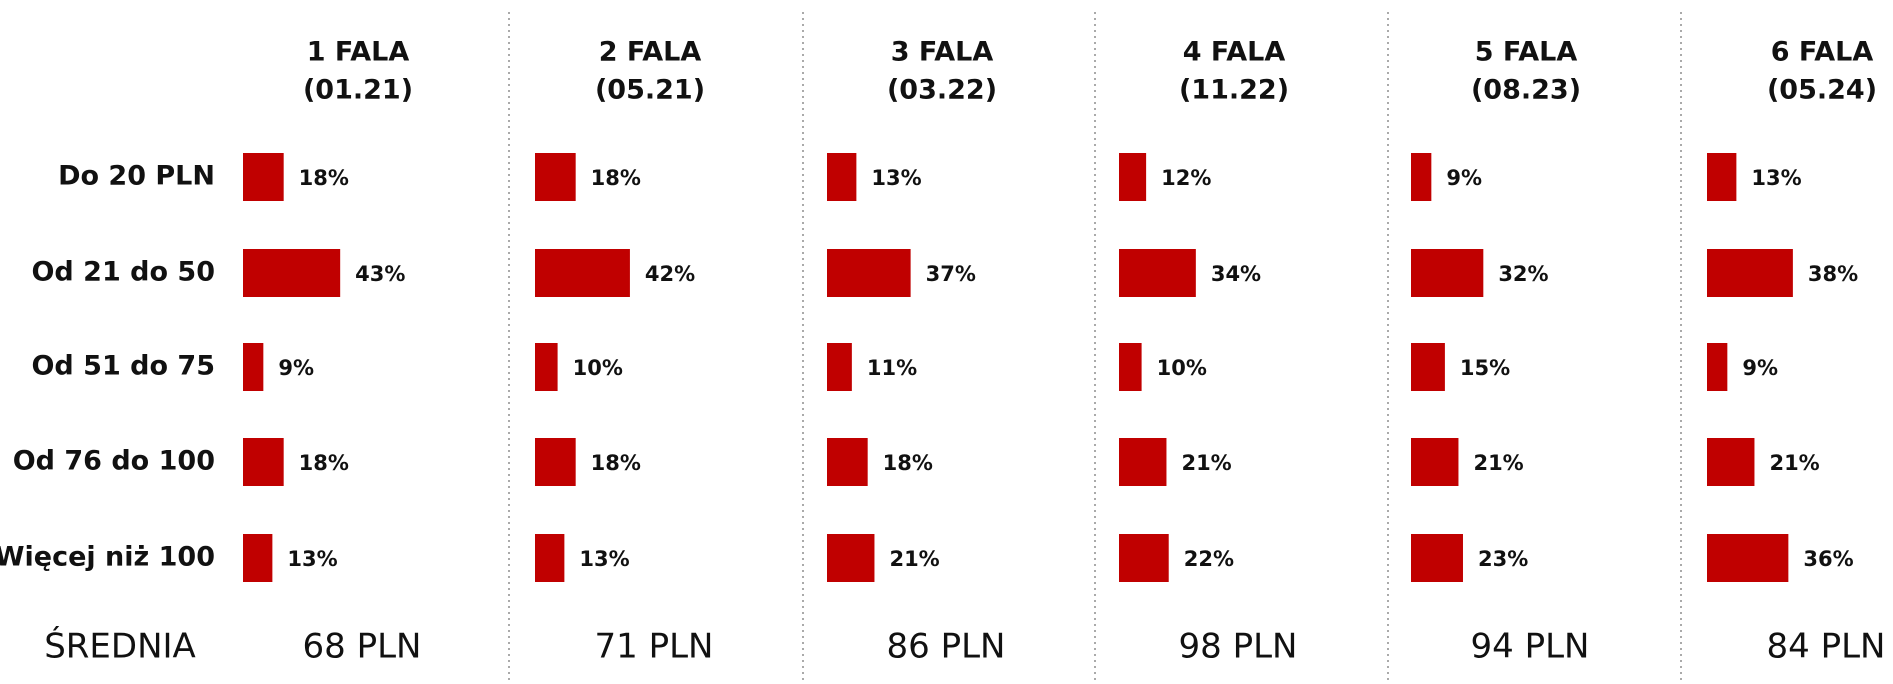 This screenshot has width=1893, height=684. I want to click on value-label: 43%, so click(380, 274).